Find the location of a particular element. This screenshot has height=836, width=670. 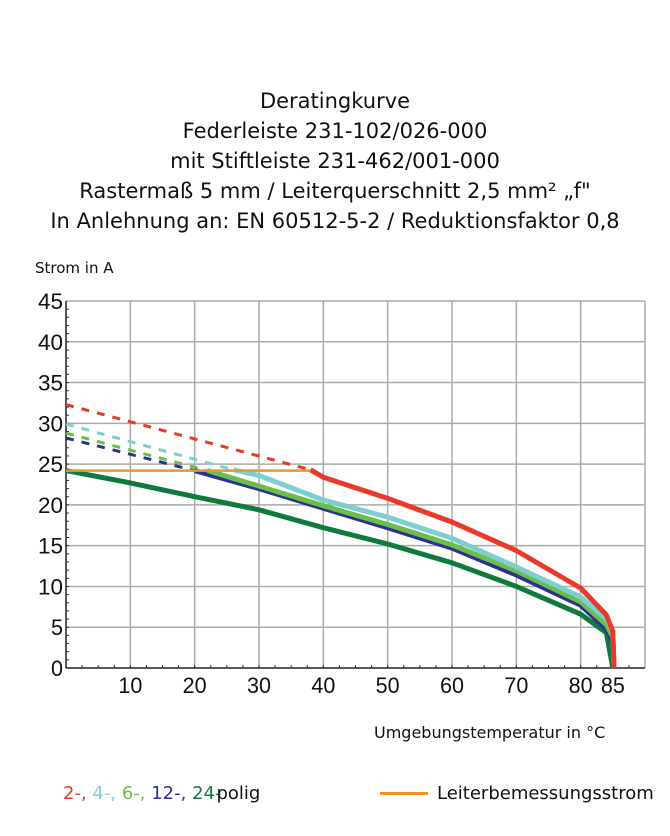

title-line-2: Federleiste 231-102/026-000 is located at coordinates (335, 131).